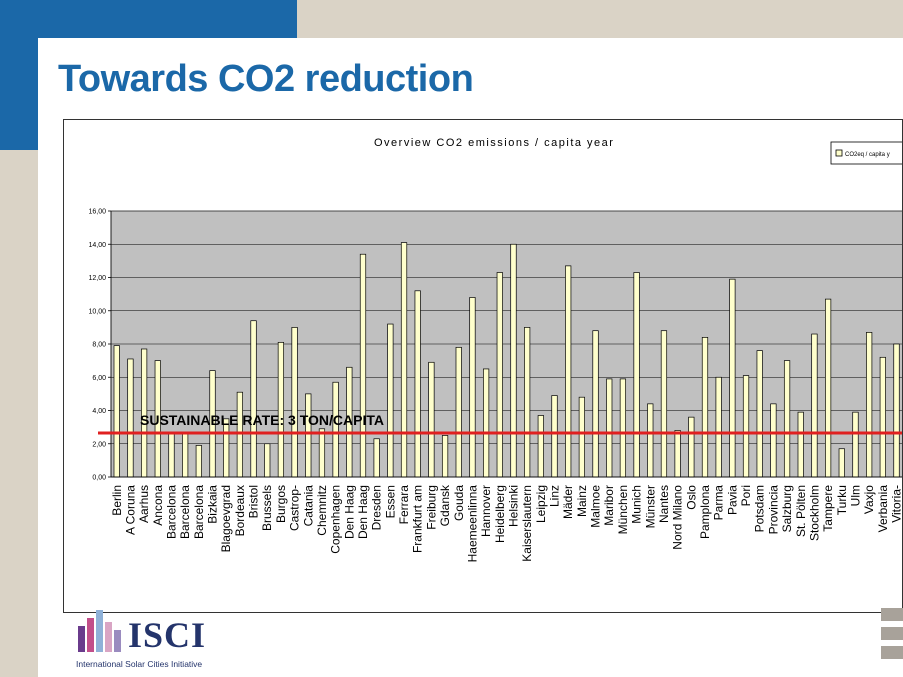 The width and height of the screenshot is (903, 677). Describe the element at coordinates (266, 79) in the screenshot. I see `slide-title: Towards CO2 reduction` at that location.